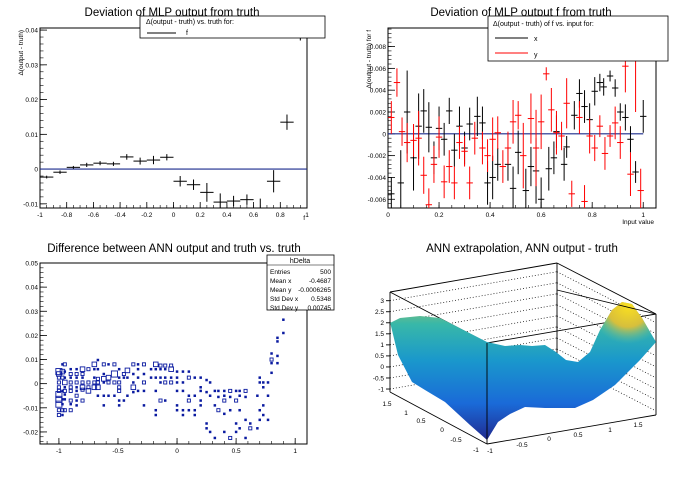 This screenshot has height=477, width=696. What do you see at coordinates (190, 22) in the screenshot?
I see `pad1-legend-header: Δ(output - truth) vs. truth for:` at bounding box center [190, 22].